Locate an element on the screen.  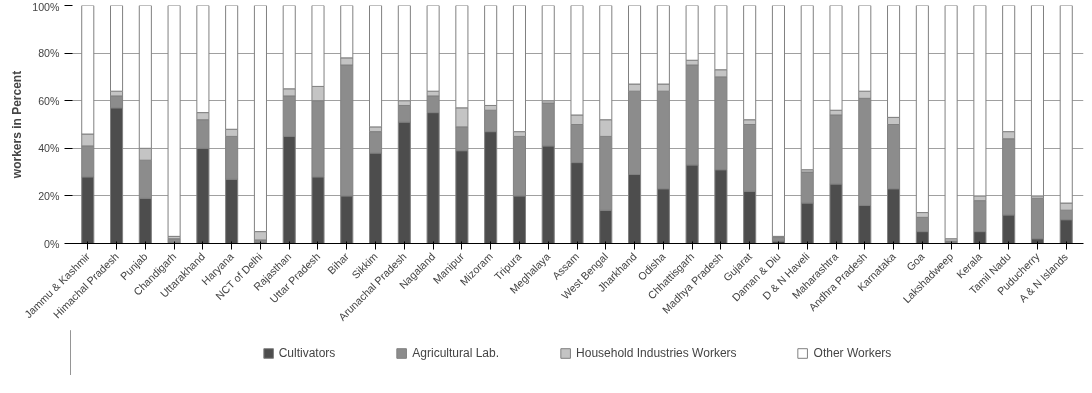
y-tick-label: 80% is located at coordinates (49, 53).